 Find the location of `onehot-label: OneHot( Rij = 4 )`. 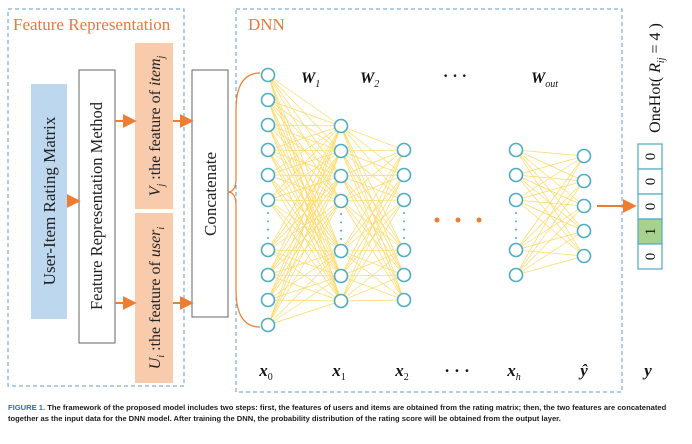

onehot-label: OneHot( Rij = 4 ) is located at coordinates (657, 78).